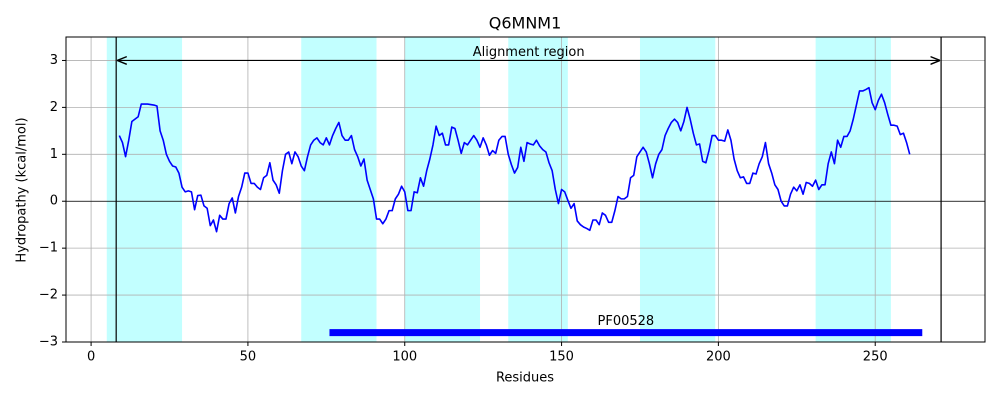 Image resolution: width=1000 pixels, height=400 pixels. I want to click on y-axis-label: Hydropathy (kcal/mol), so click(22, 189).